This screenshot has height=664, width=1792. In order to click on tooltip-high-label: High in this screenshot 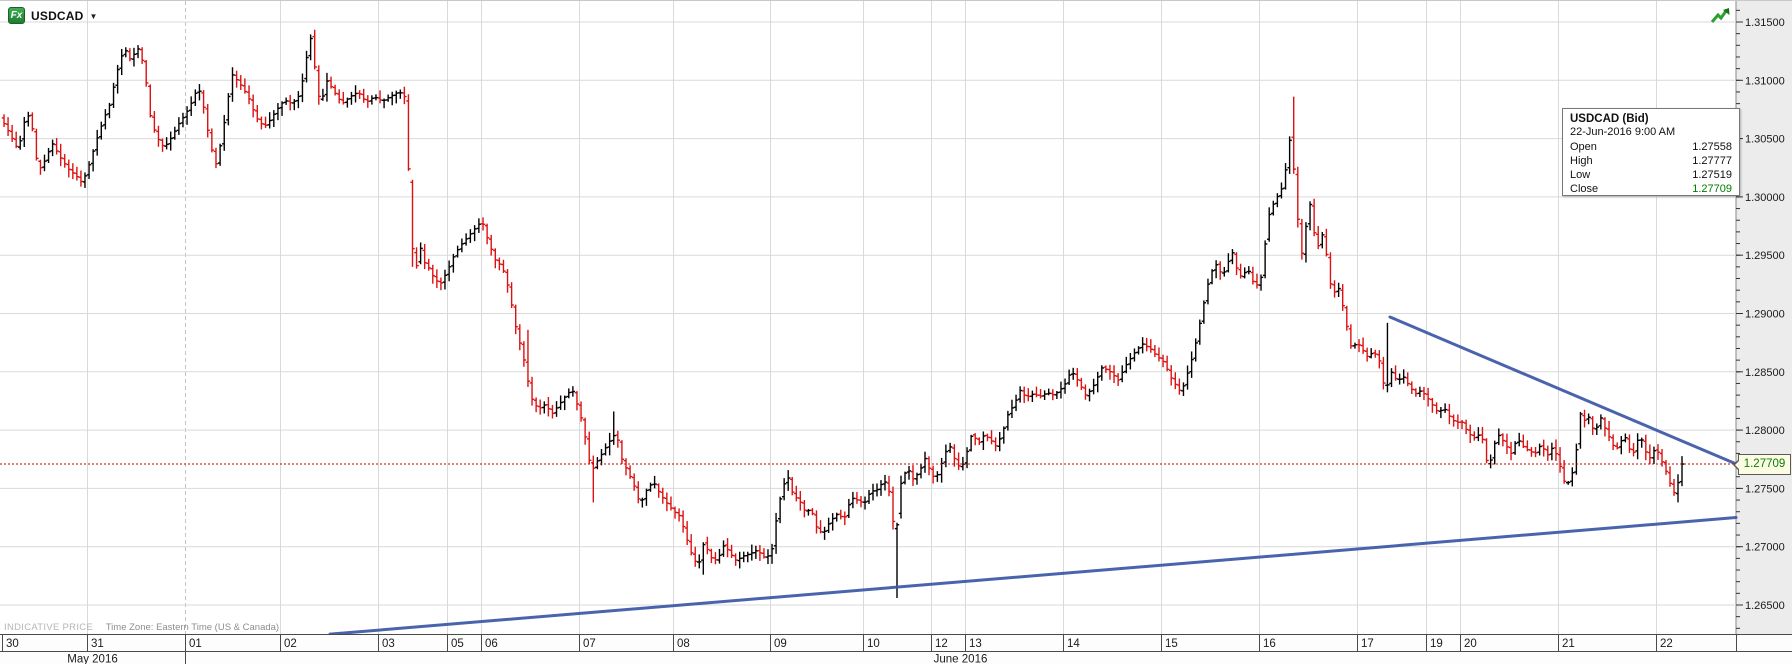, I will do `click(1581, 161)`.